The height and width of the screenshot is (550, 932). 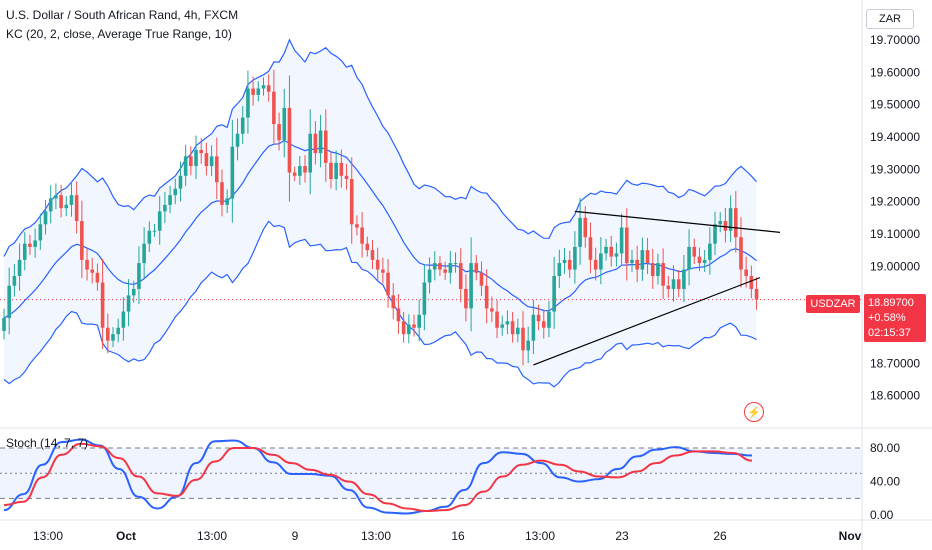 What do you see at coordinates (895, 363) in the screenshot?
I see `price-tick-label: 18.70000` at bounding box center [895, 363].